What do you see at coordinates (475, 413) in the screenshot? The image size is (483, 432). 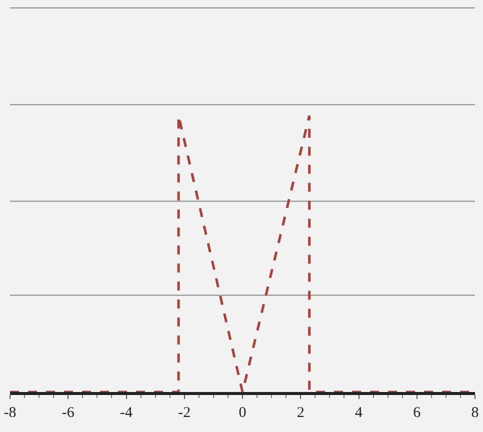 I see `x-tick-label: 8` at bounding box center [475, 413].